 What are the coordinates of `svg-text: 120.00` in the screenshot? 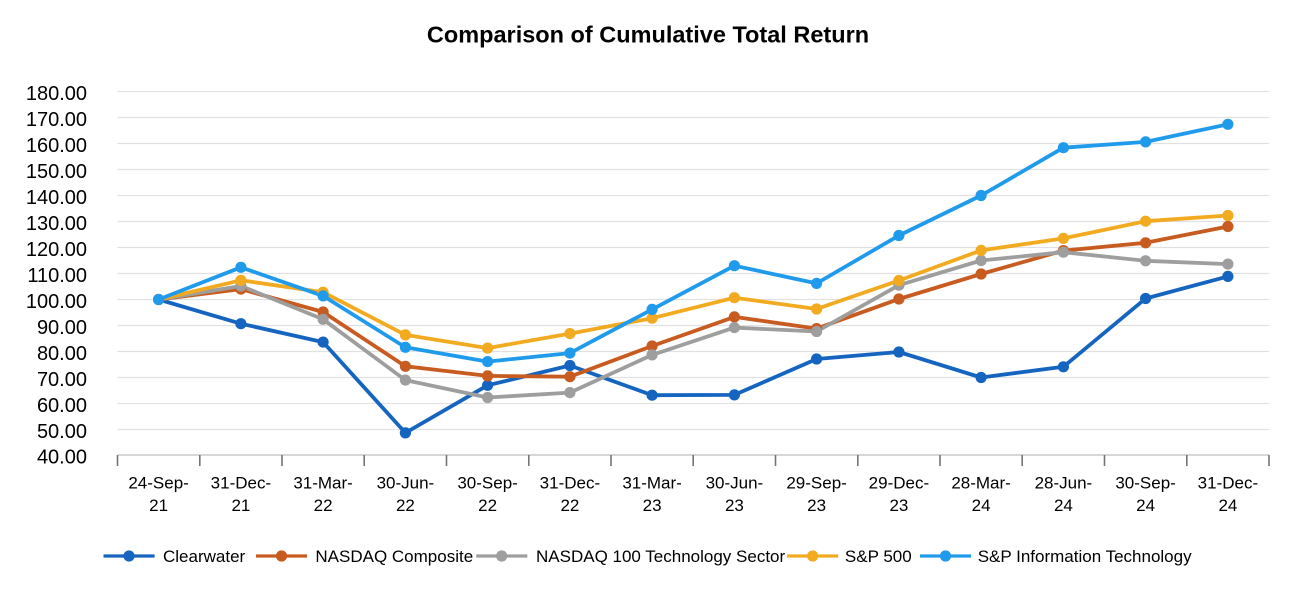 It's located at (56, 250).